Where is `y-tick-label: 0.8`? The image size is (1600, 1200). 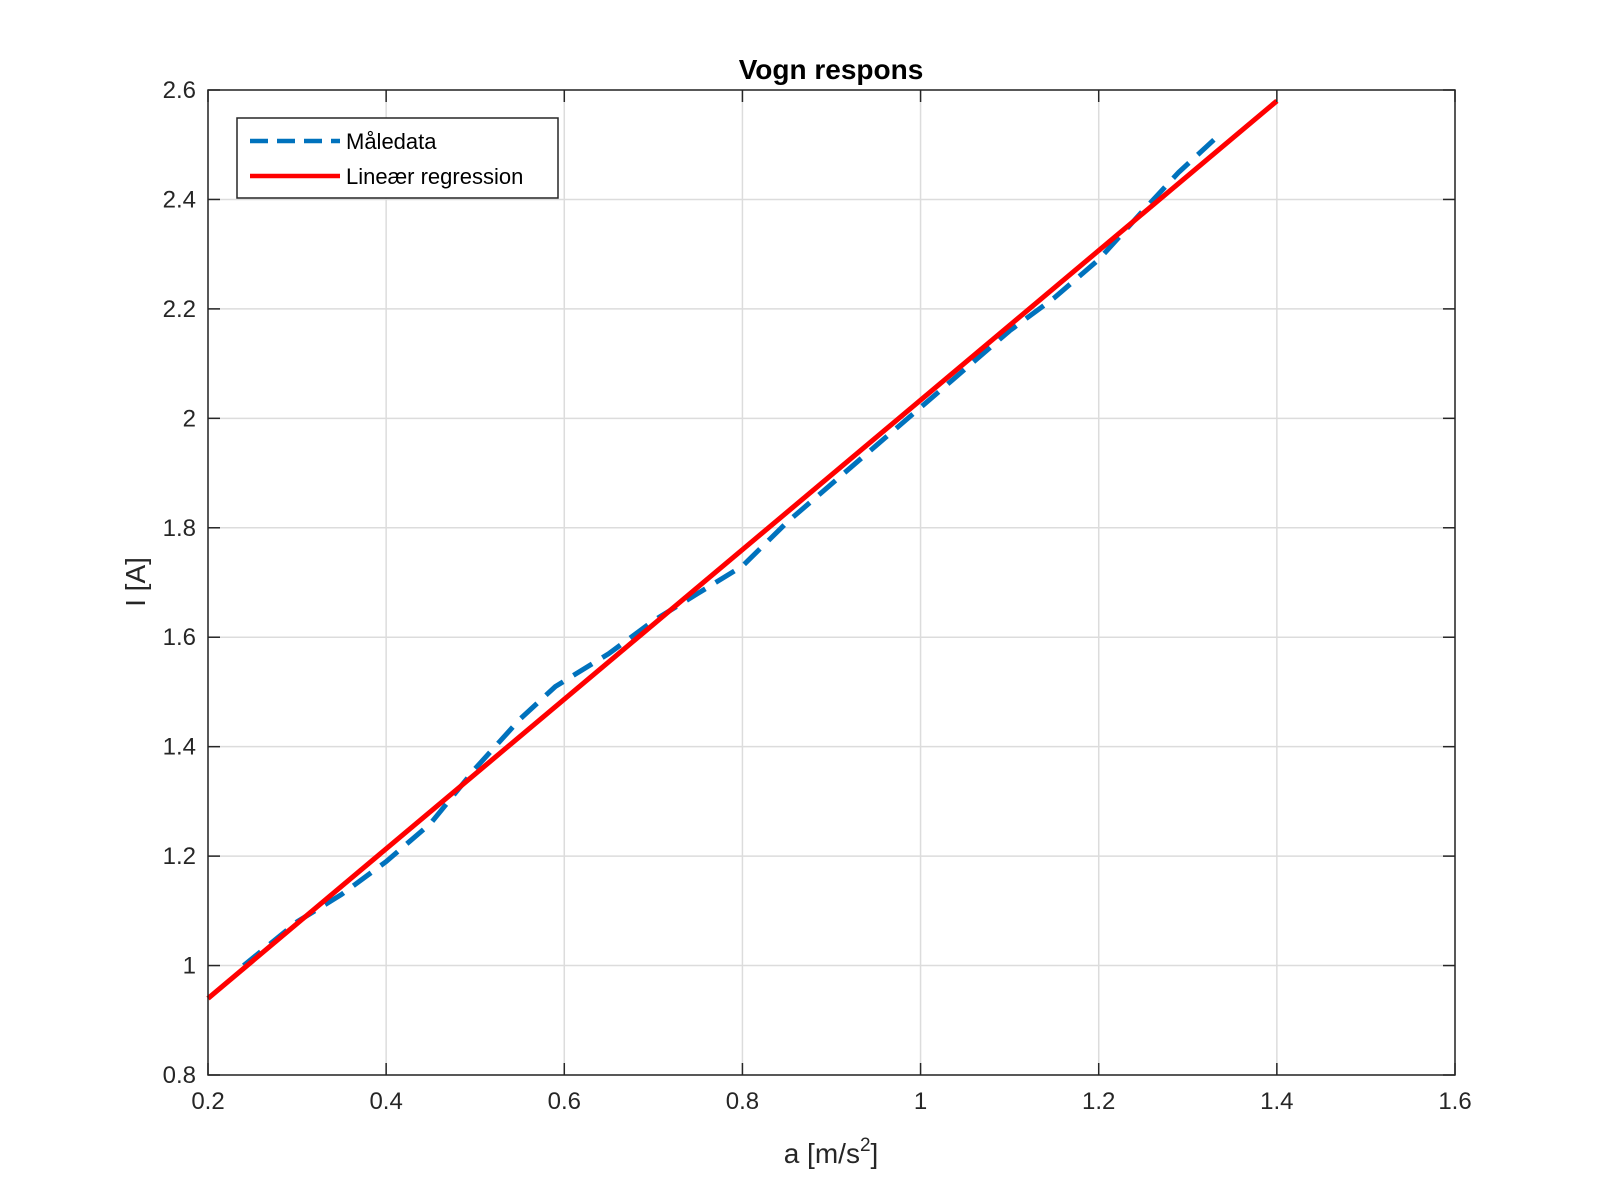 y-tick-label: 0.8 is located at coordinates (179, 1075).